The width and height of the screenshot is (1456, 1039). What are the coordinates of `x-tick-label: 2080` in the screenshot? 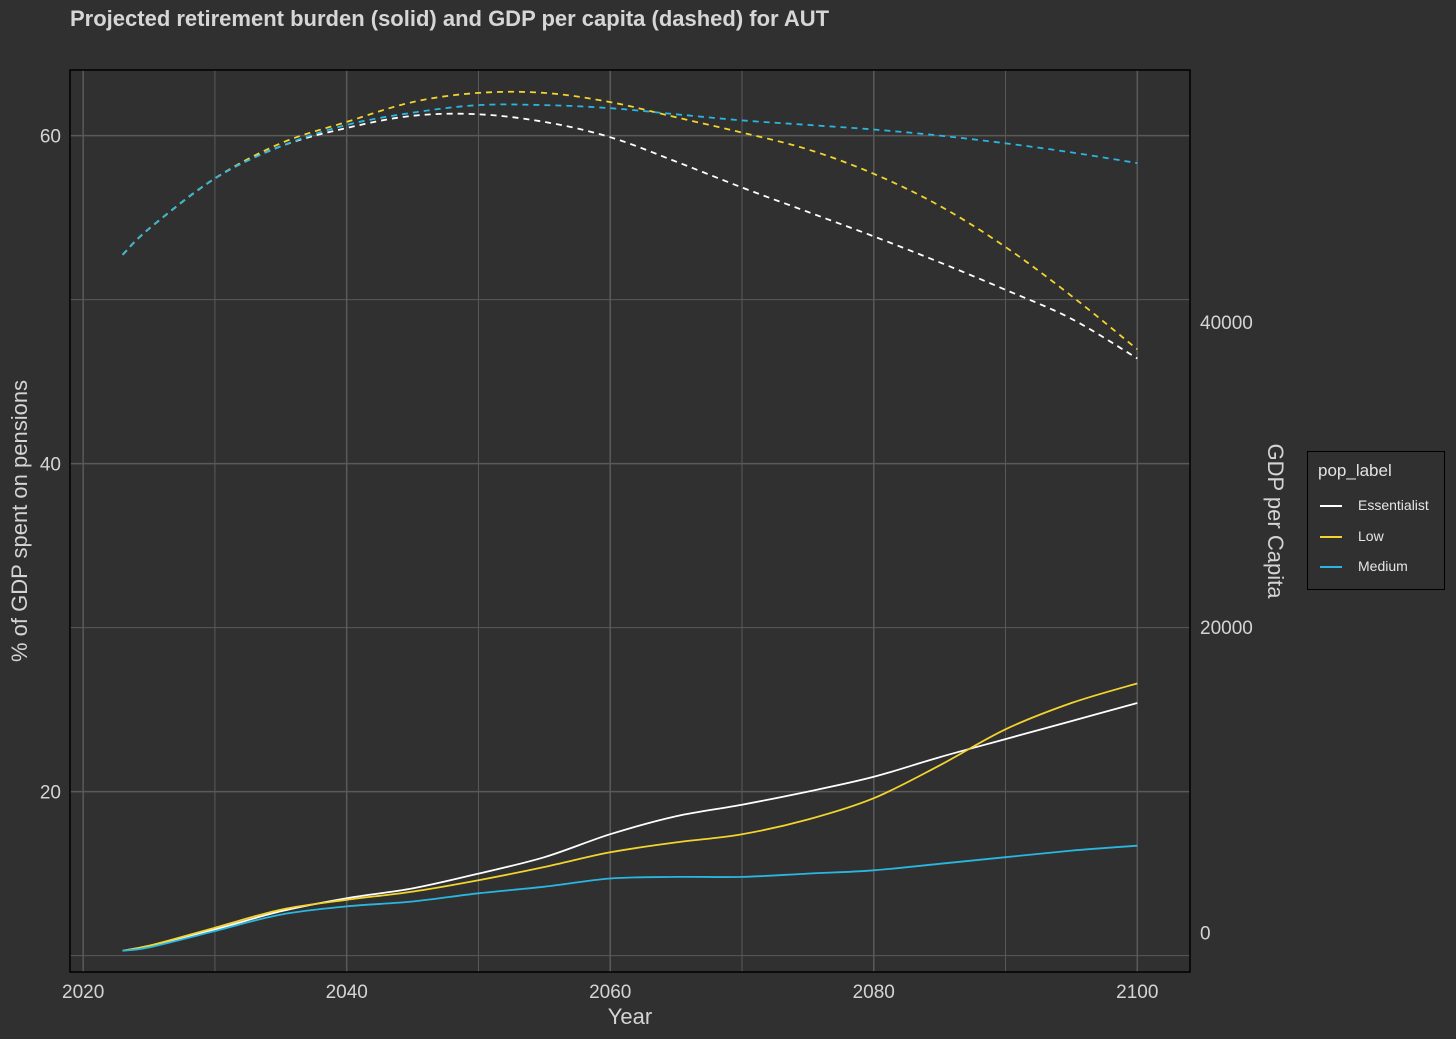 It's located at (874, 992).